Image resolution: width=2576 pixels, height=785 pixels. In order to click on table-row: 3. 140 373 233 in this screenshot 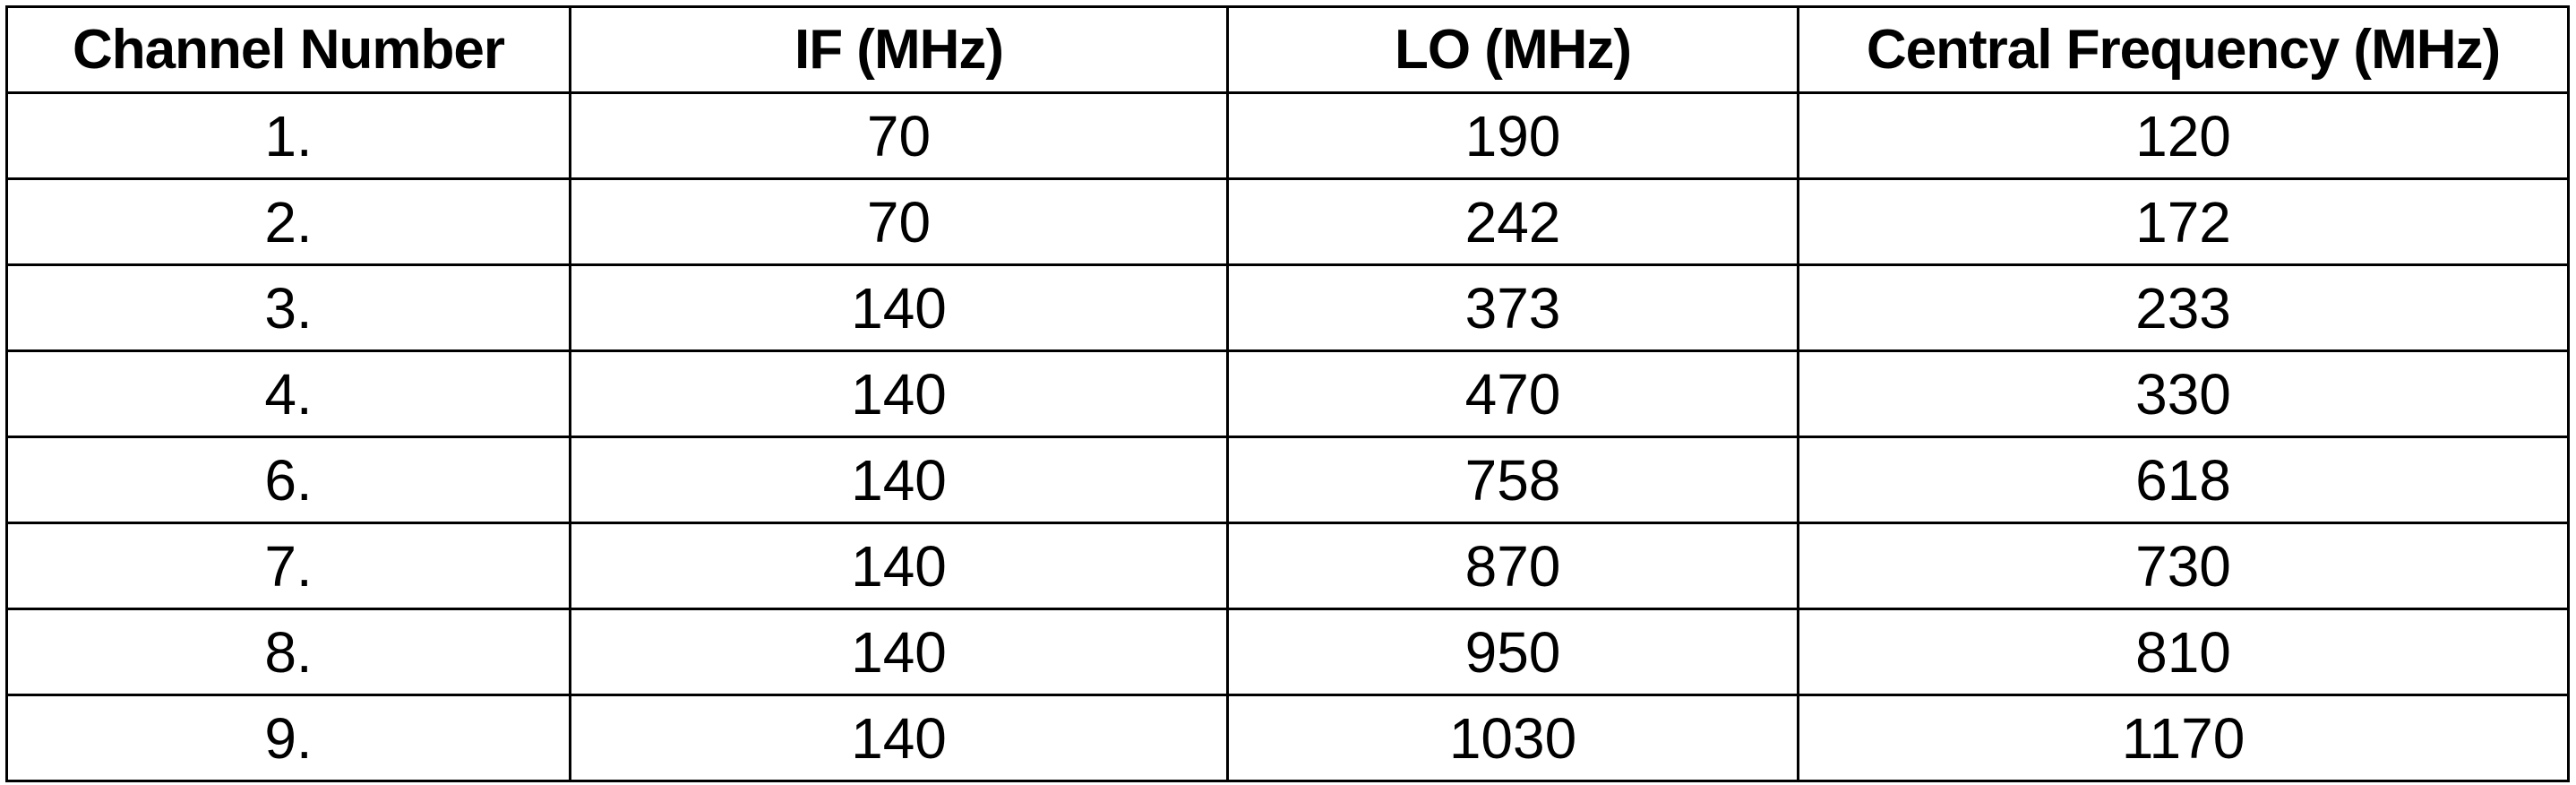, I will do `click(1287, 307)`.